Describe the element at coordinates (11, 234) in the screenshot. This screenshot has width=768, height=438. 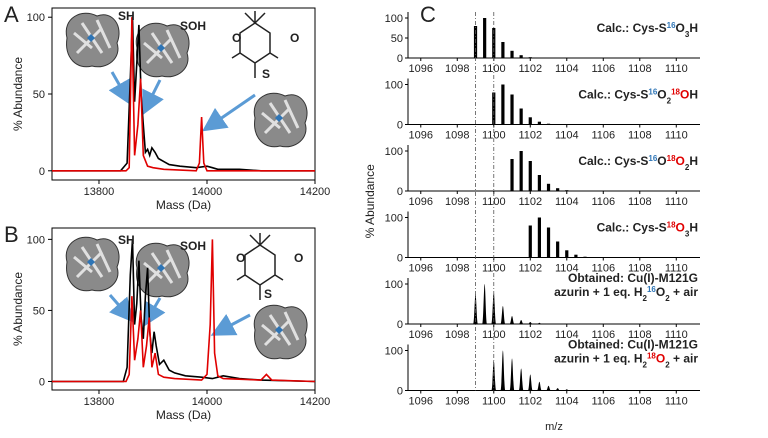
I see `panel-letter: B` at that location.